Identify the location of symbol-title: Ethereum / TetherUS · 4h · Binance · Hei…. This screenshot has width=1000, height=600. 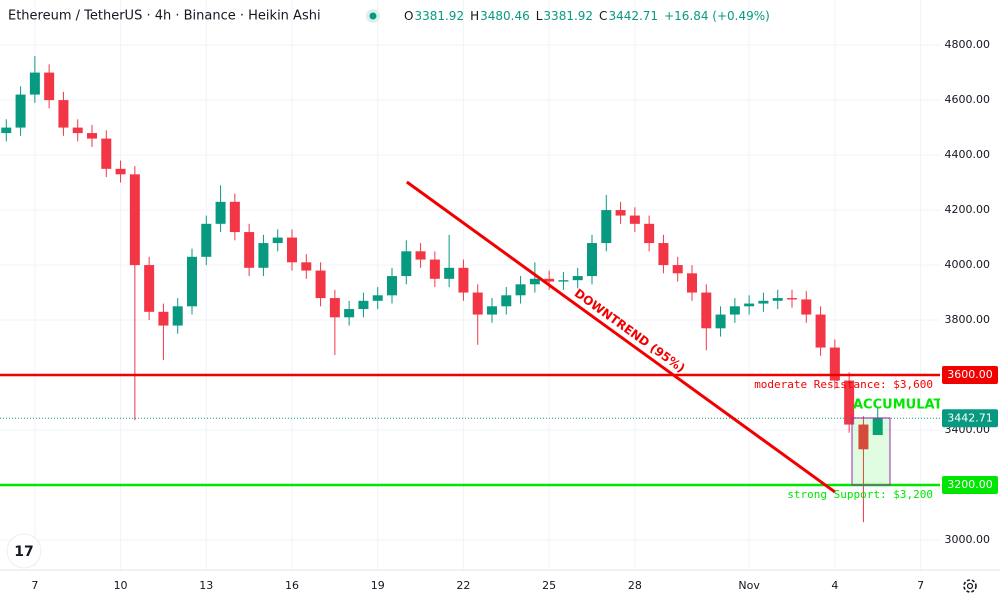
(164, 16).